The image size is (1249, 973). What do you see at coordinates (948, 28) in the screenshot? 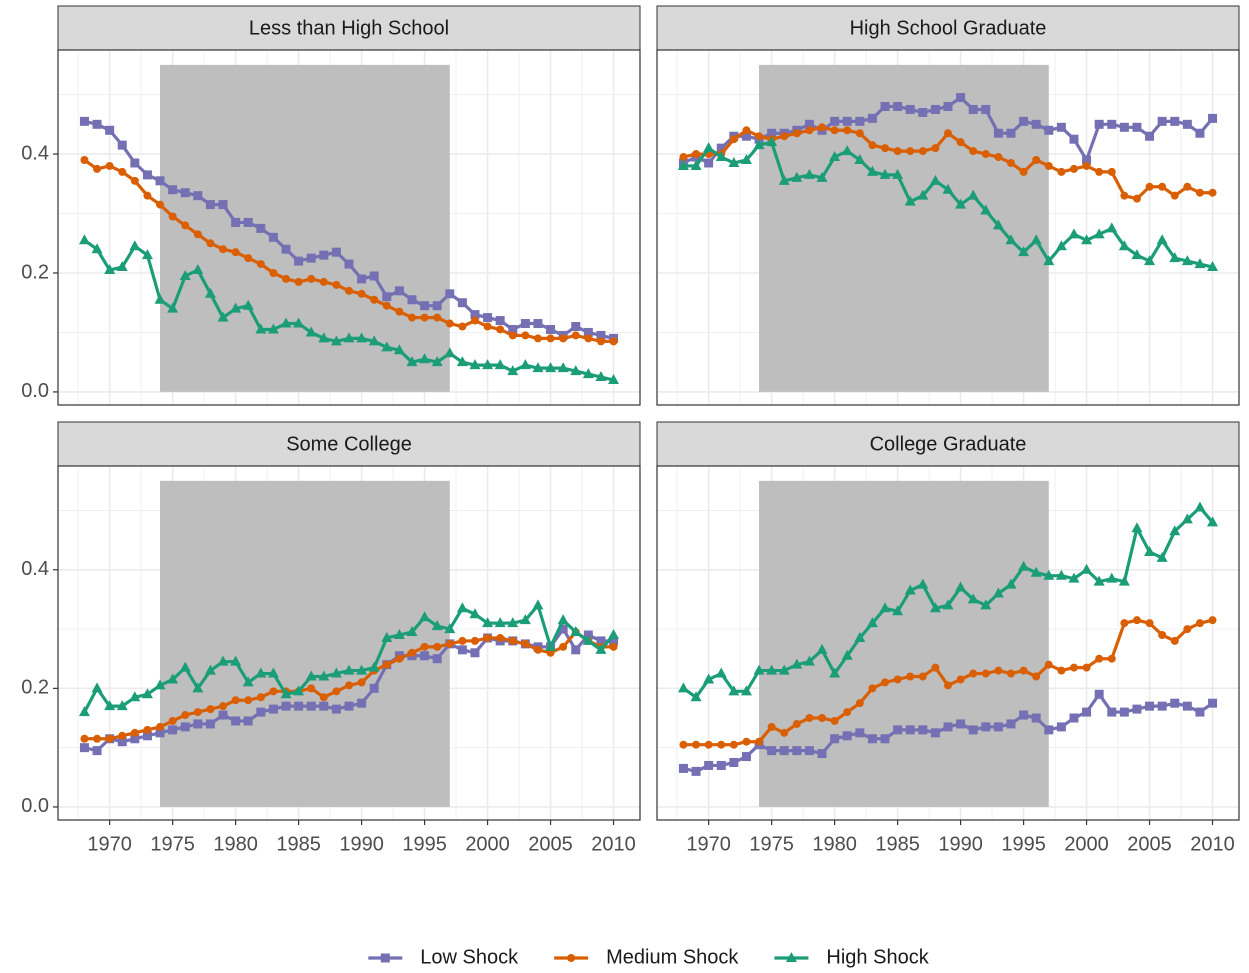
I see `strip` at bounding box center [948, 28].